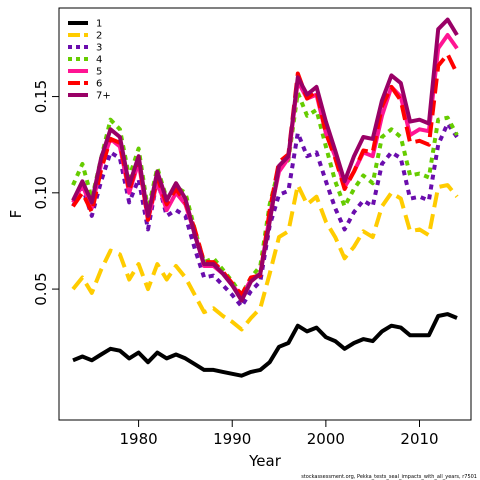  What do you see at coordinates (419, 439) in the screenshot?
I see `x-tick-label: 2010` at bounding box center [419, 439].